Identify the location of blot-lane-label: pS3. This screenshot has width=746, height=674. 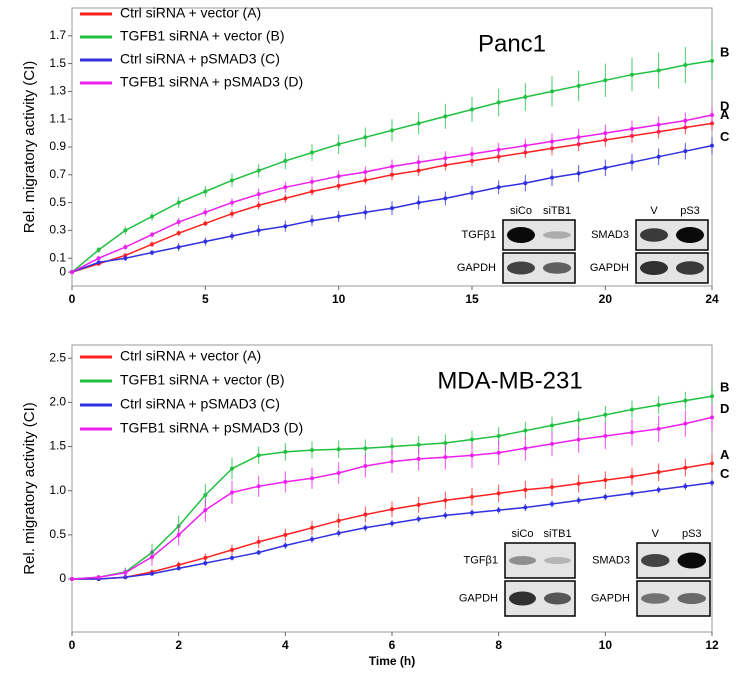
(692, 534).